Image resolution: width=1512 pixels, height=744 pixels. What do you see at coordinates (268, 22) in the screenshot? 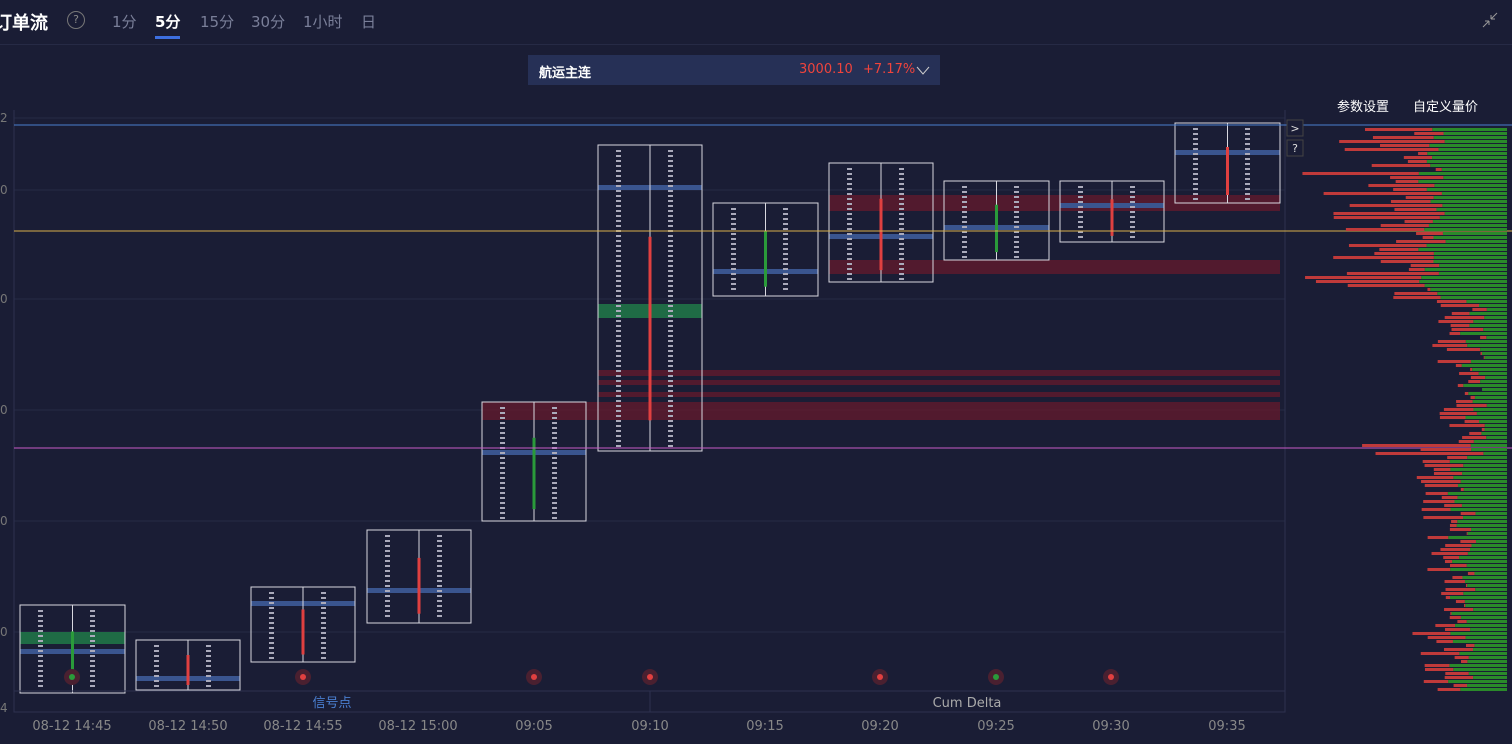
I see `timeframe-tab: 30分` at bounding box center [268, 22].